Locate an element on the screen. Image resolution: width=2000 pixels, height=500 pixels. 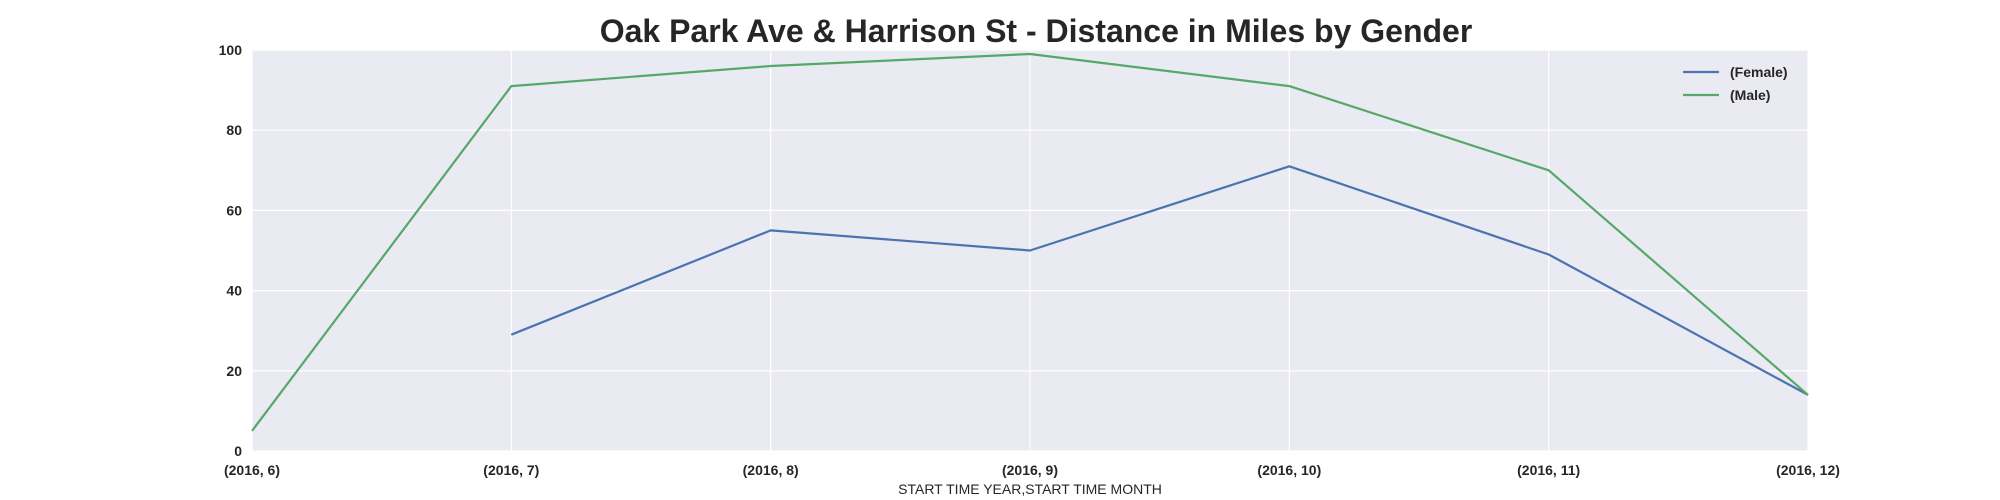
y-tick-label: 60 is located at coordinates (234, 210).